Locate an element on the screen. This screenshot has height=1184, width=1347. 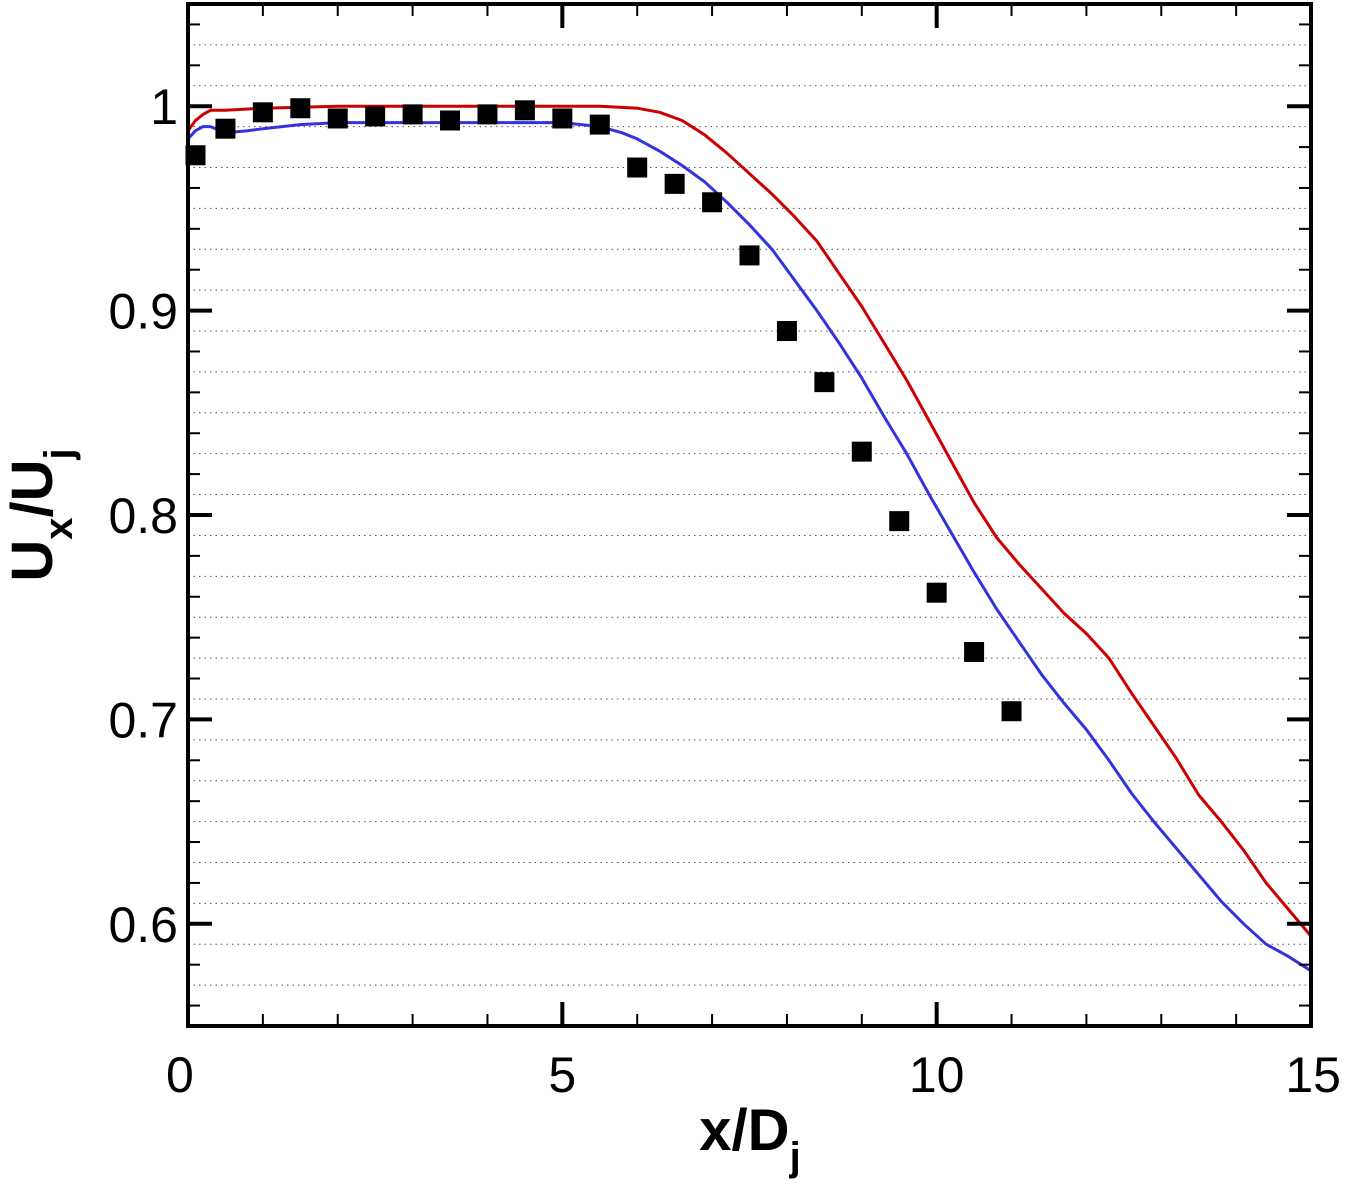
x-axis-title-sub: j is located at coordinates (795, 1157).